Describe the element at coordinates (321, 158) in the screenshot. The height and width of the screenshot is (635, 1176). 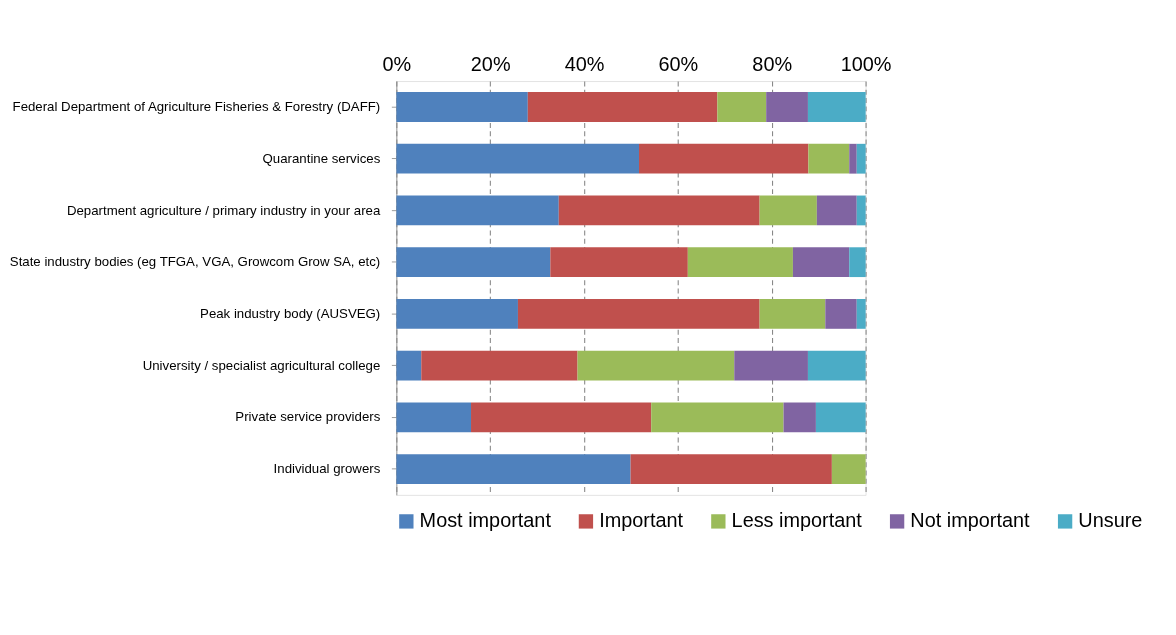
I see `y-tick-label: Quarantine services` at that location.